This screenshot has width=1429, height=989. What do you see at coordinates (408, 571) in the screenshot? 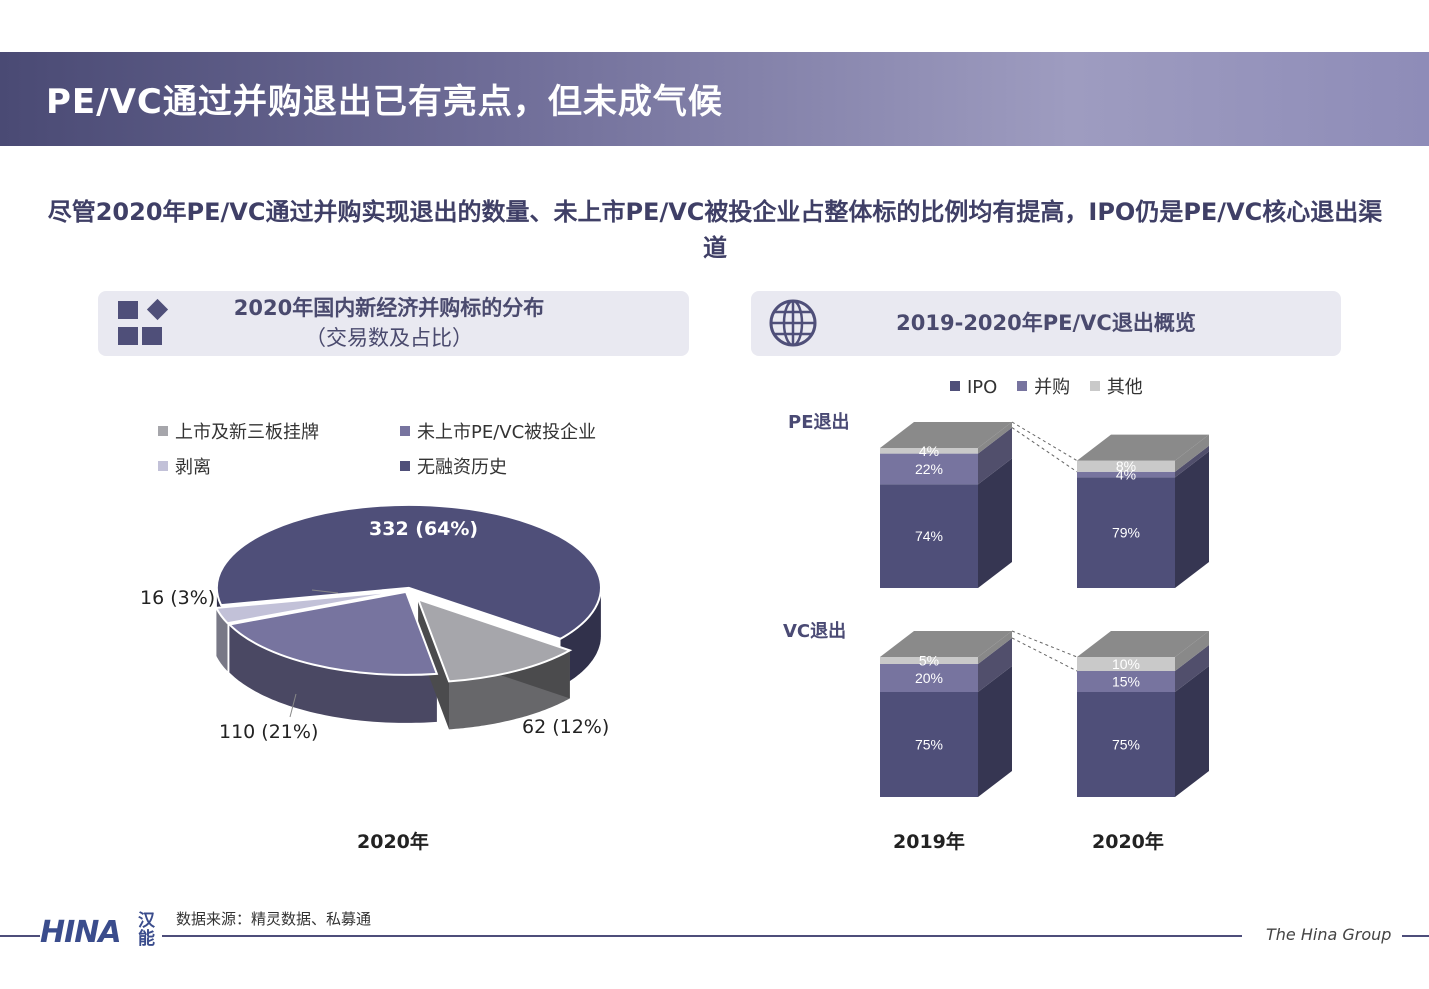
I see `pie-slice-无融资历史` at bounding box center [408, 571].